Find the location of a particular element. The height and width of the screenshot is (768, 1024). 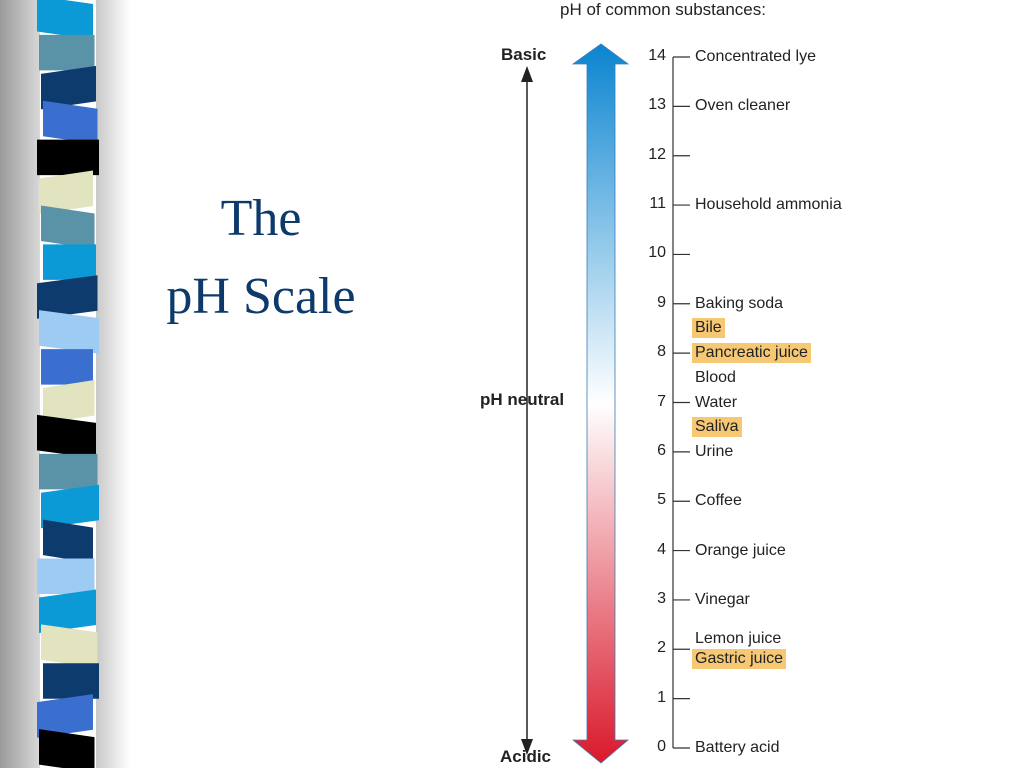

substance-label: Lemon juice is located at coordinates (738, 639).